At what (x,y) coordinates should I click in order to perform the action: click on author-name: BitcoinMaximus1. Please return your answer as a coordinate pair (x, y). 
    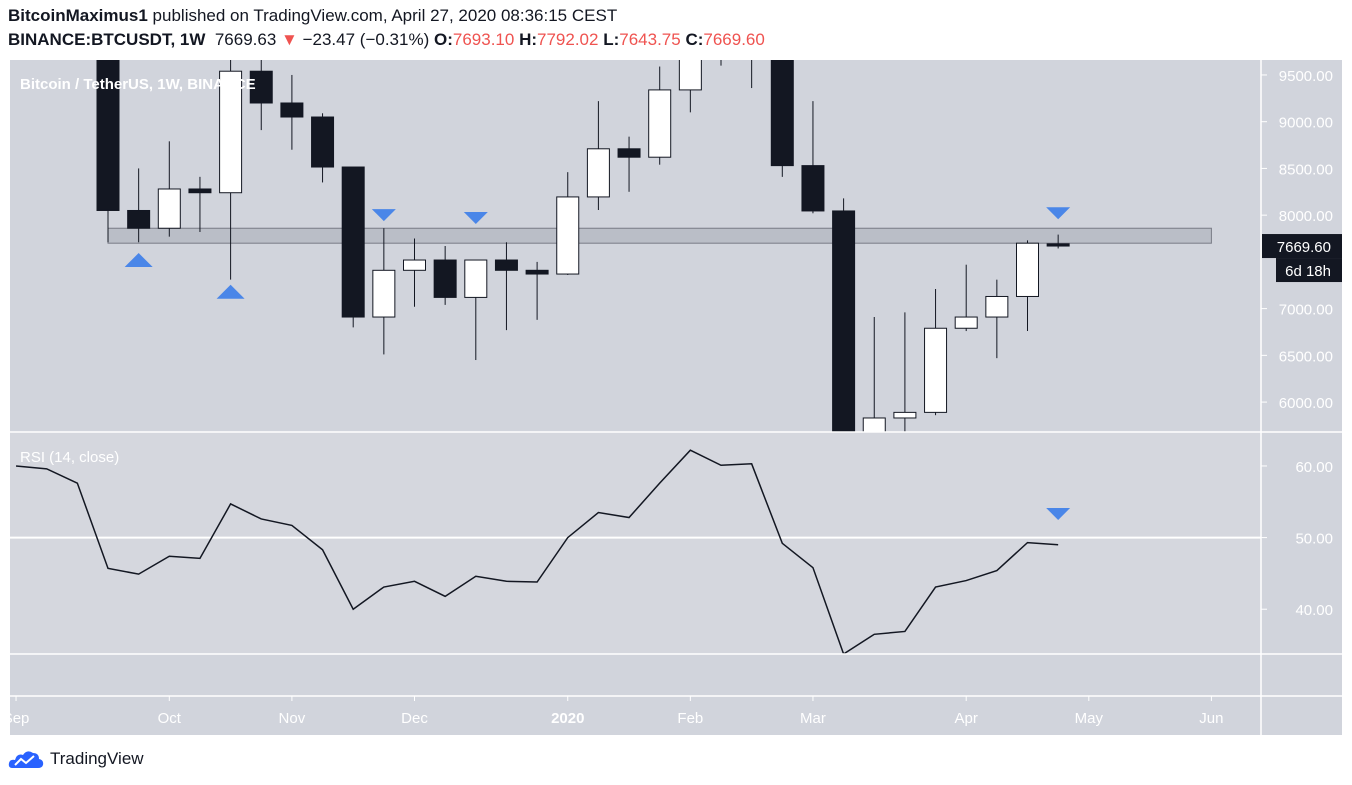
    Looking at the image, I should click on (78, 15).